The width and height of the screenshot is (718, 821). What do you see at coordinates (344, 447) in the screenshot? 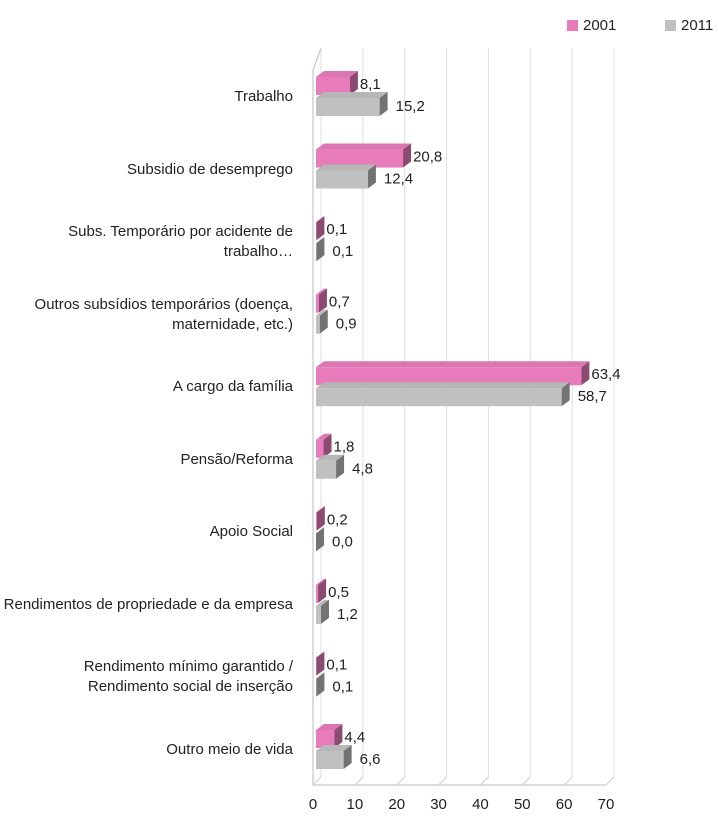
I see `data-label: 1,8` at bounding box center [344, 447].